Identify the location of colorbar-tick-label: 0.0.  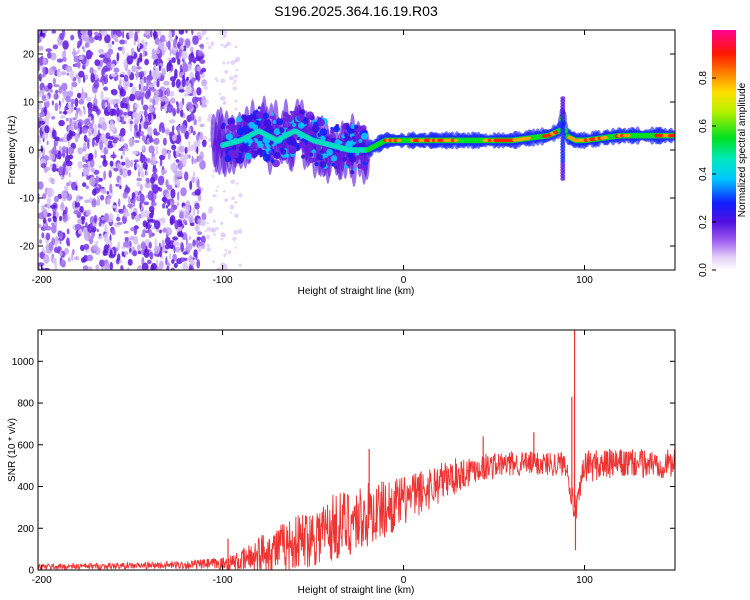
(703, 270).